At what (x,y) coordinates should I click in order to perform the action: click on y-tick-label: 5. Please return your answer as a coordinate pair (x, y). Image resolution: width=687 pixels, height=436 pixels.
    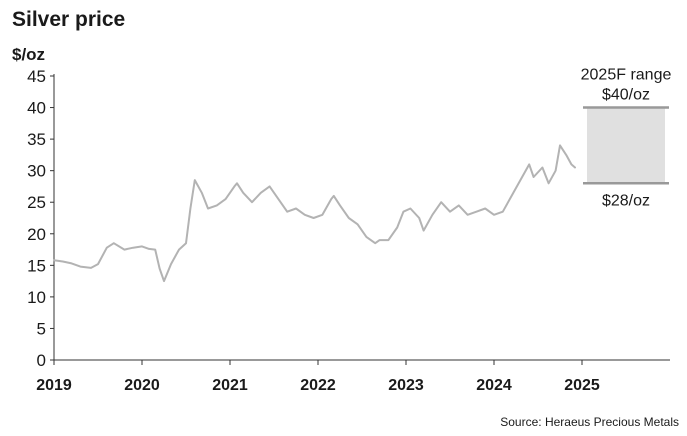
    Looking at the image, I should click on (41, 328).